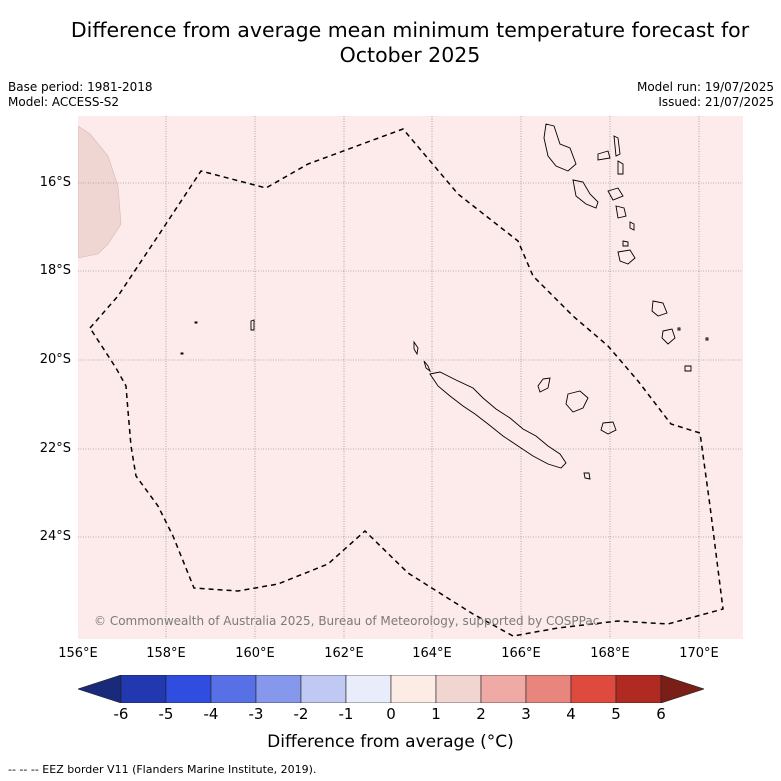  I want to click on vanuatu-tanna, so click(625, 243).